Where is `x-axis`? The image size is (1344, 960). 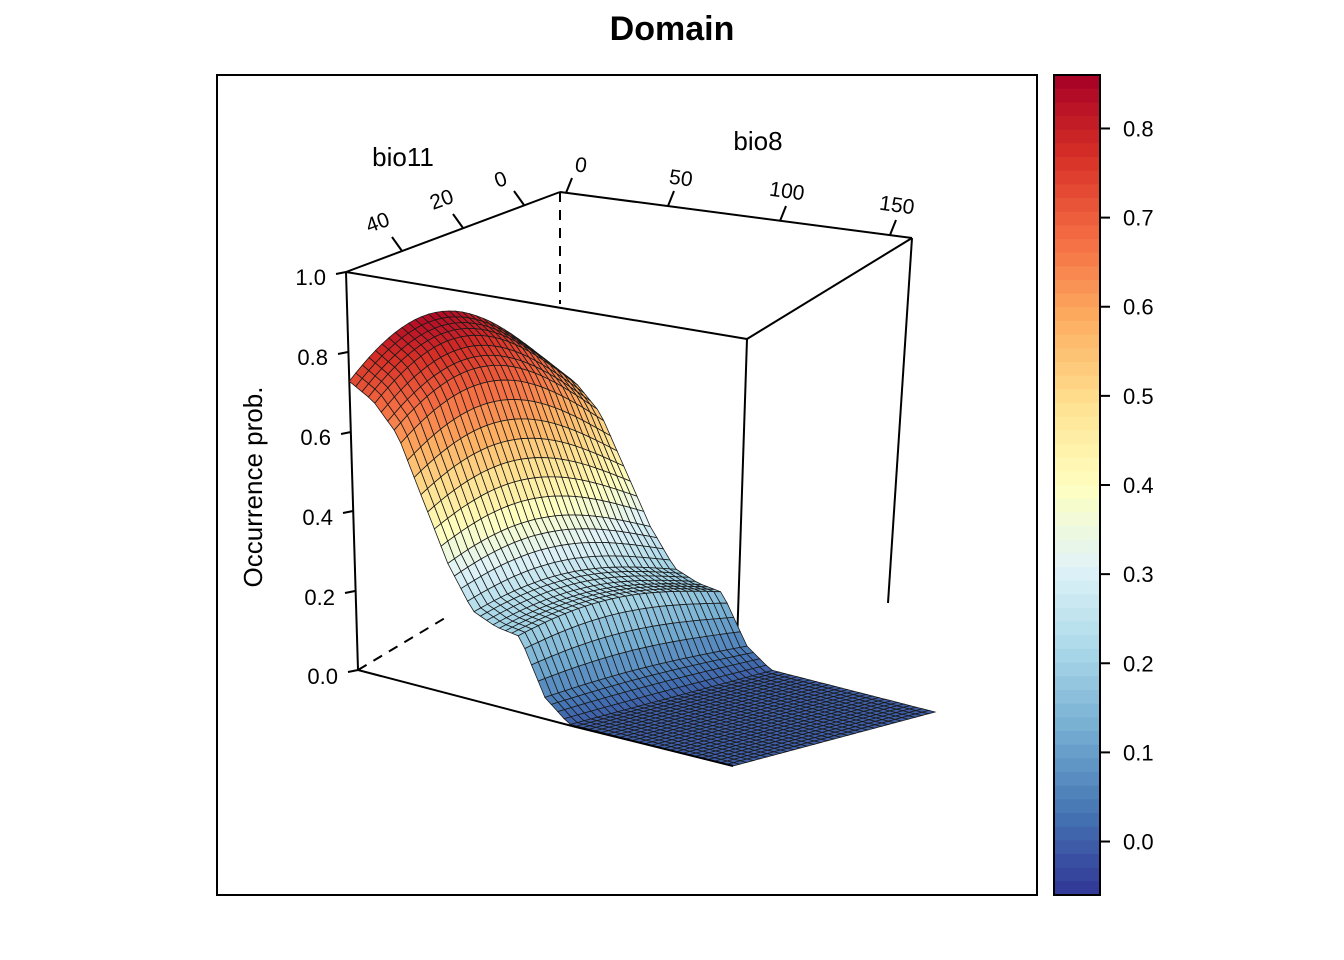
x-axis is located at coordinates (458, 221).